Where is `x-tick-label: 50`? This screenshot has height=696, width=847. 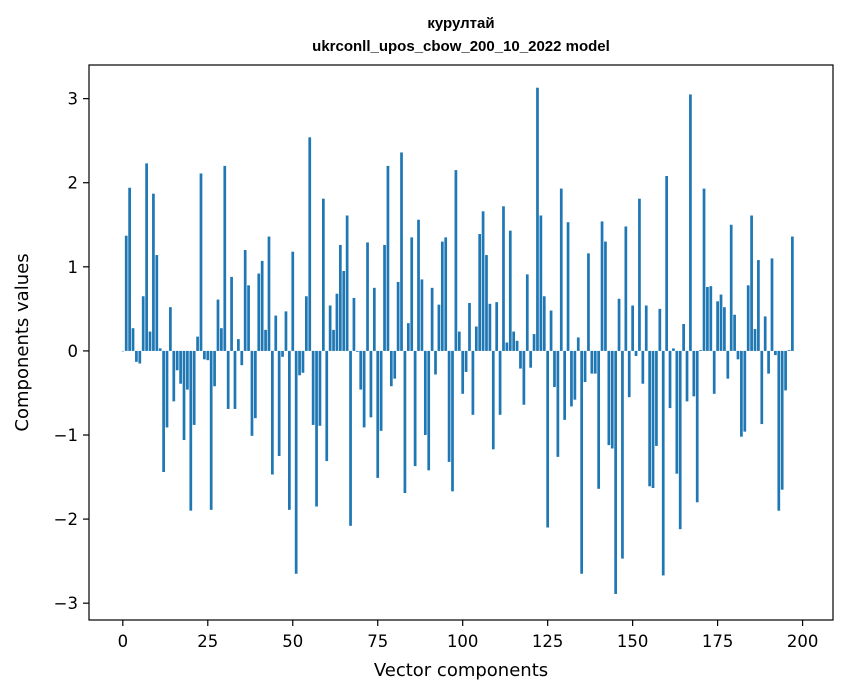
x-tick-label: 50 is located at coordinates (292, 641).